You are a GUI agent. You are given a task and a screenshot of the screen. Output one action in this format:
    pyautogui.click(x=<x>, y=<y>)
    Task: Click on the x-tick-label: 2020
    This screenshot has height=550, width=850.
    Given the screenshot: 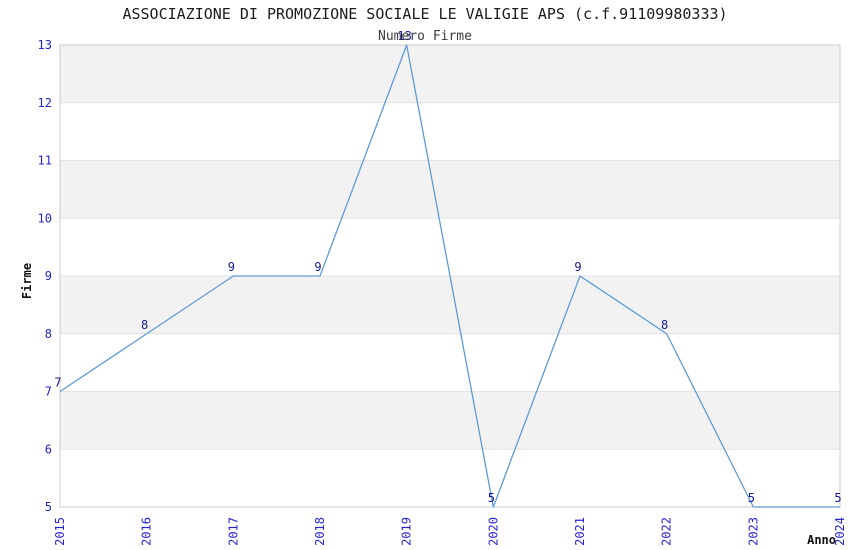 What is the action you would take?
    pyautogui.click(x=493, y=531)
    